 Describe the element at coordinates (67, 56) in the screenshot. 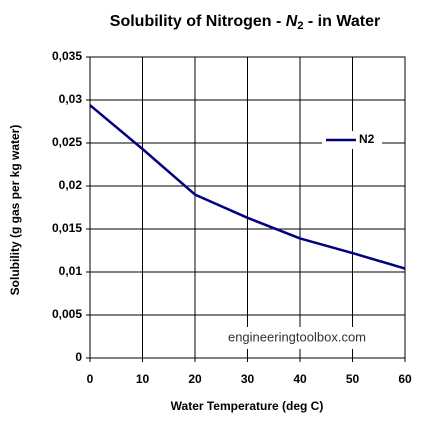

I see `y-tick-label: 0,035` at that location.